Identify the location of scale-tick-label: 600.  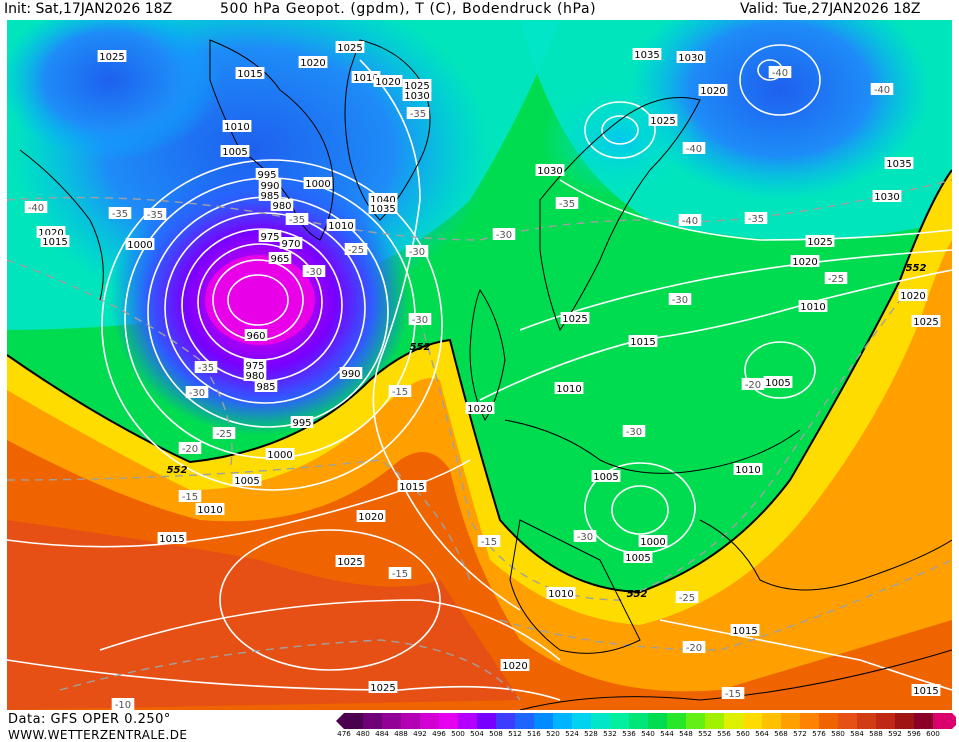
(933, 733).